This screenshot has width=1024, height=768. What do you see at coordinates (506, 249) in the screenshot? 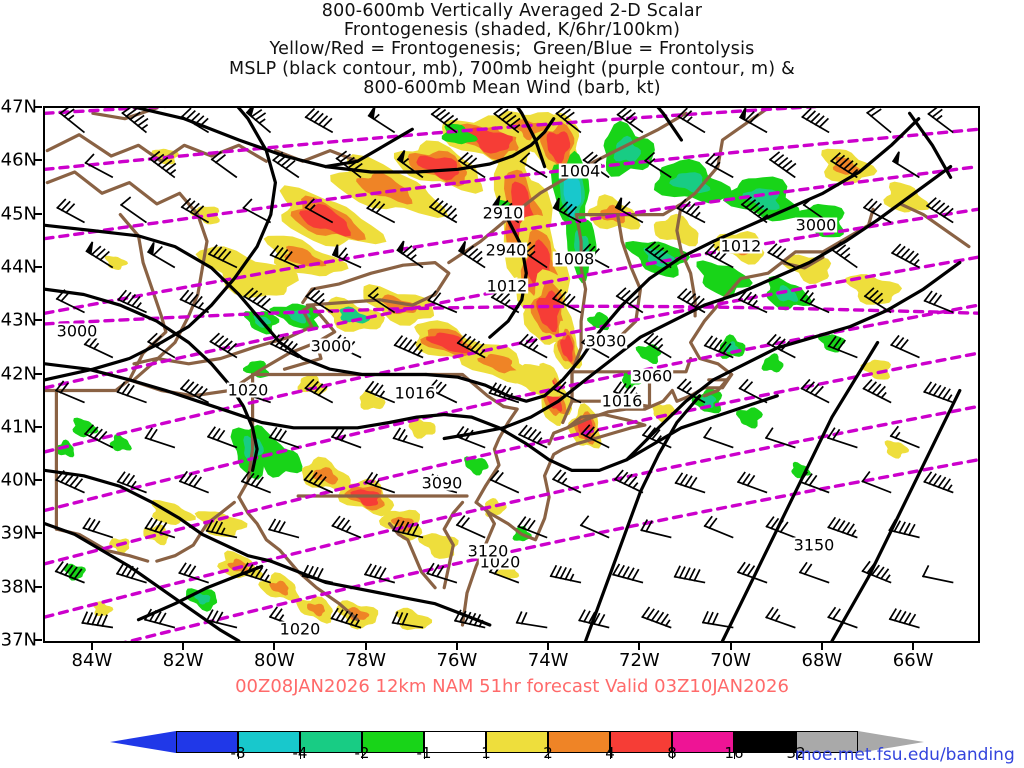
I see `contour-label: 2940` at bounding box center [506, 249].